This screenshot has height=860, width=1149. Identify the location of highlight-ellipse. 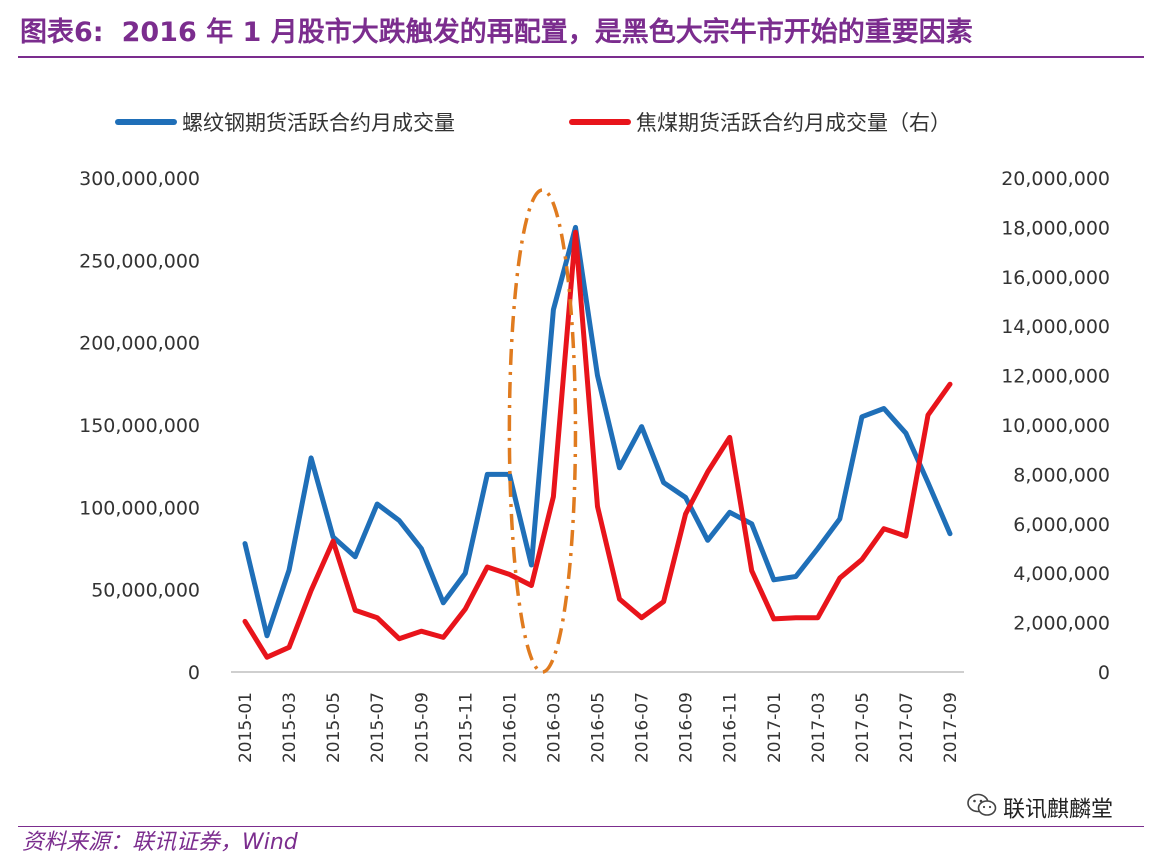
(542, 431).